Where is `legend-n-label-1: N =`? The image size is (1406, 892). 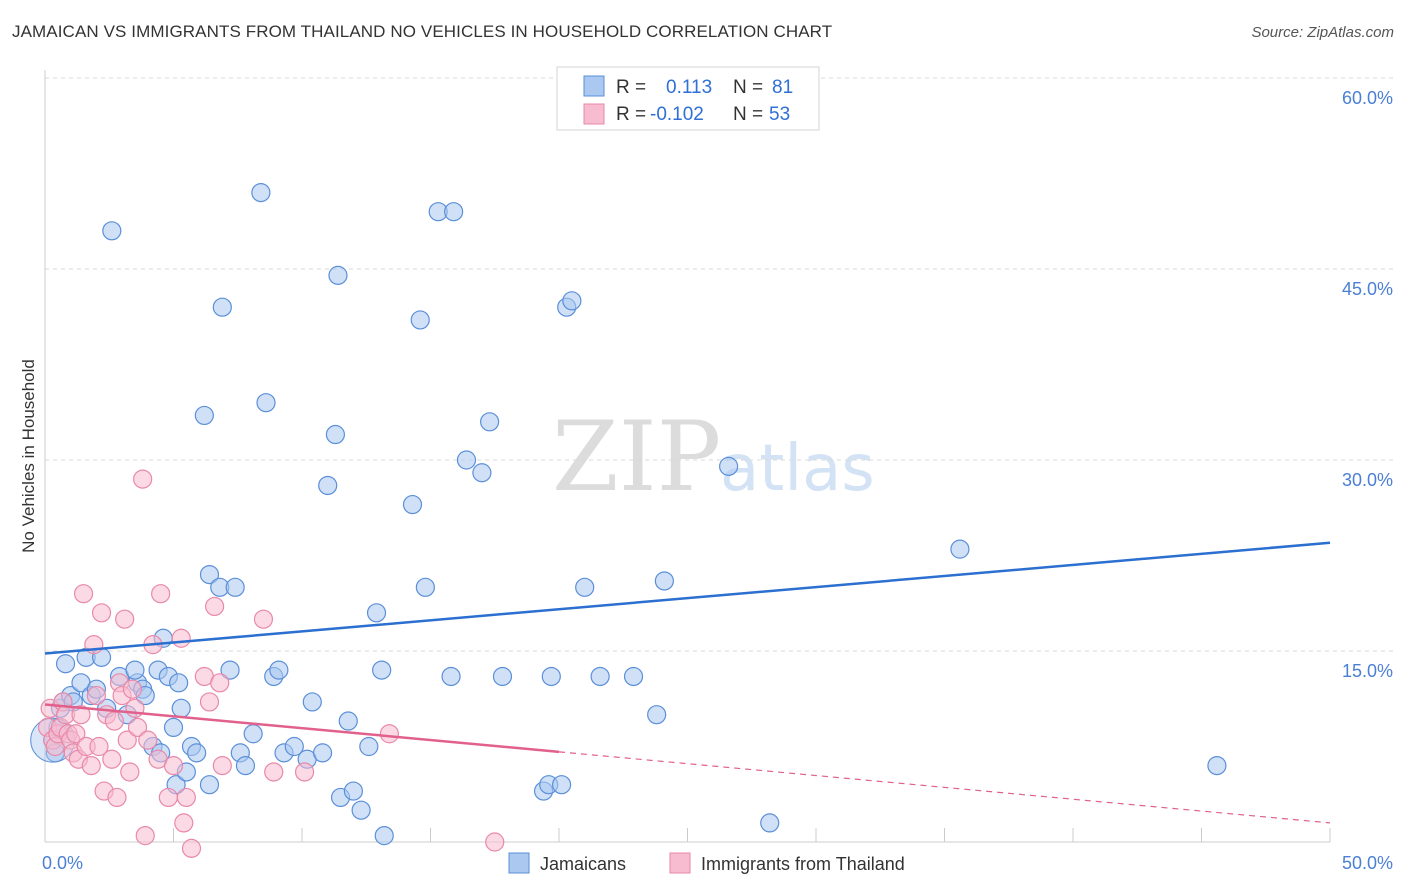 legend-n-label-1: N = is located at coordinates (748, 87).